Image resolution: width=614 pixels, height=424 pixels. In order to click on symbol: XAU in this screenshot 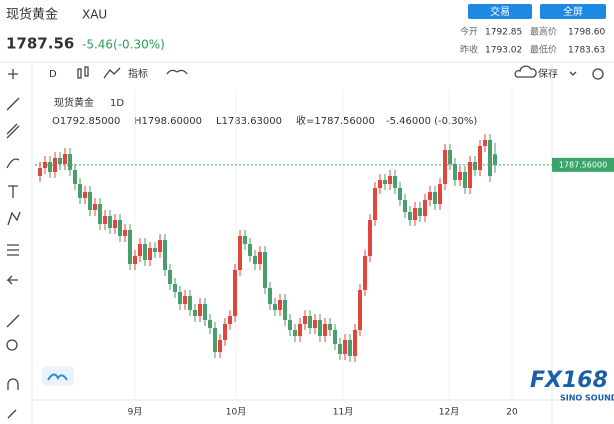, I will do `click(94, 15)`.